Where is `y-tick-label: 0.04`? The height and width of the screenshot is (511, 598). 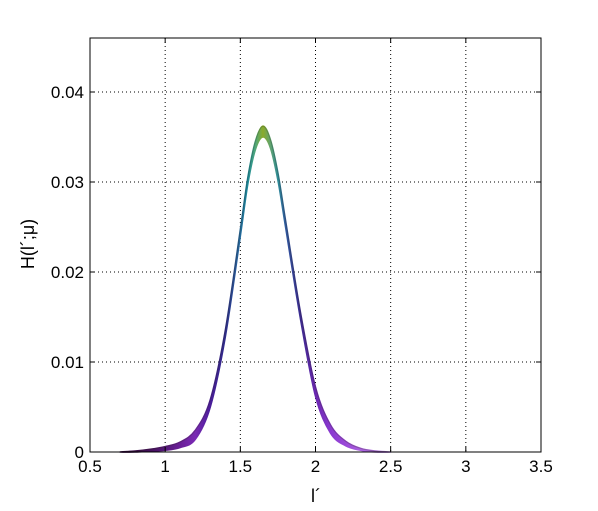 y-tick-label: 0.04 is located at coordinates (67, 92).